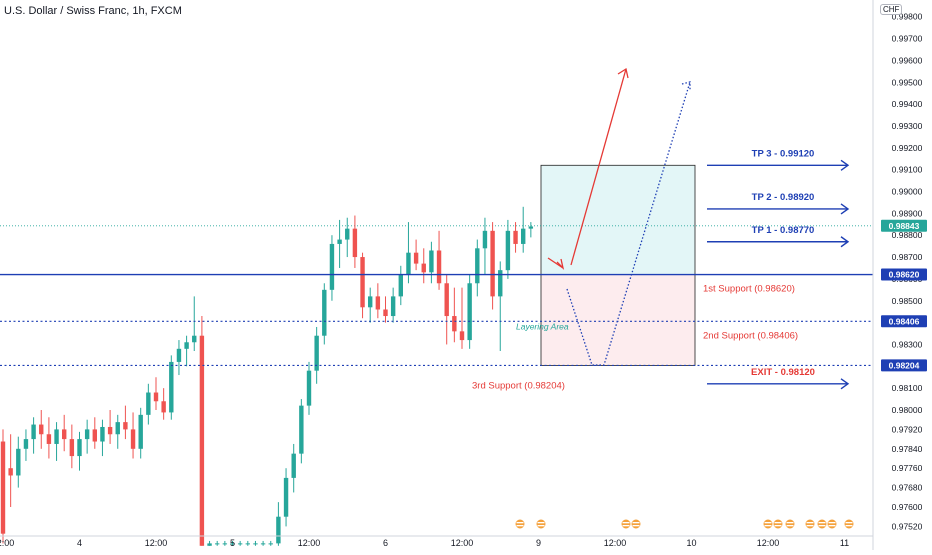 This screenshot has width=932, height=555. What do you see at coordinates (783, 197) in the screenshot?
I see `target-label: TP 2 - 0.98920` at bounding box center [783, 197].